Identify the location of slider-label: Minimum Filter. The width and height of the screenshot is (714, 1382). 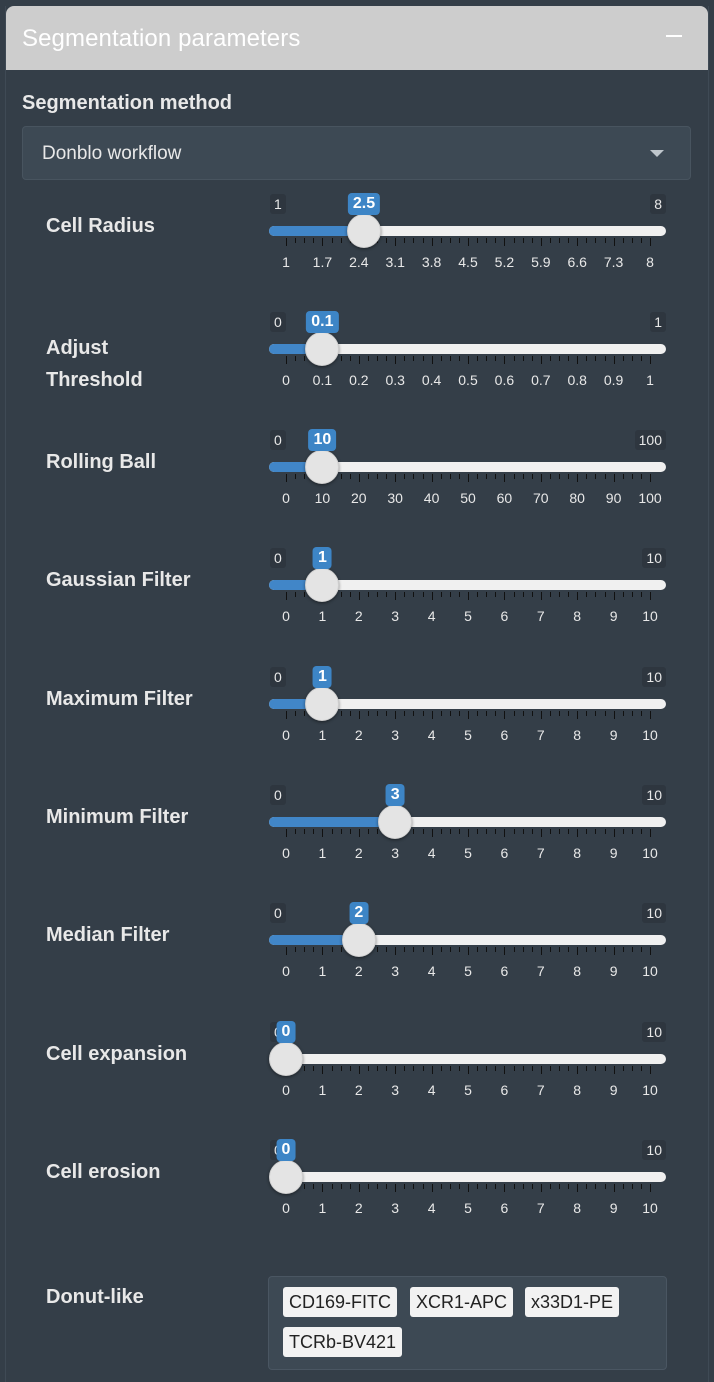
(117, 817).